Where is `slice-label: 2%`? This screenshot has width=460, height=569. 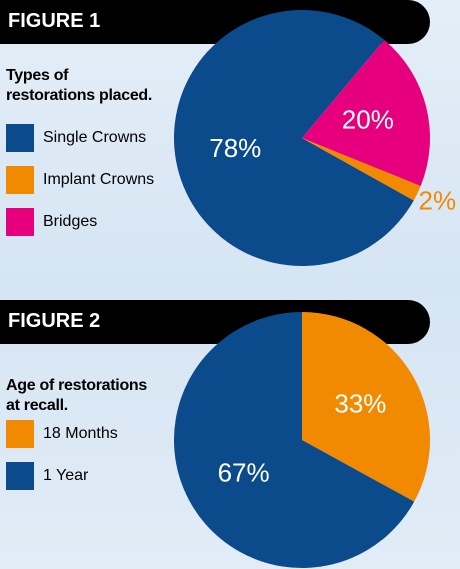 slice-label: 2% is located at coordinates (437, 201).